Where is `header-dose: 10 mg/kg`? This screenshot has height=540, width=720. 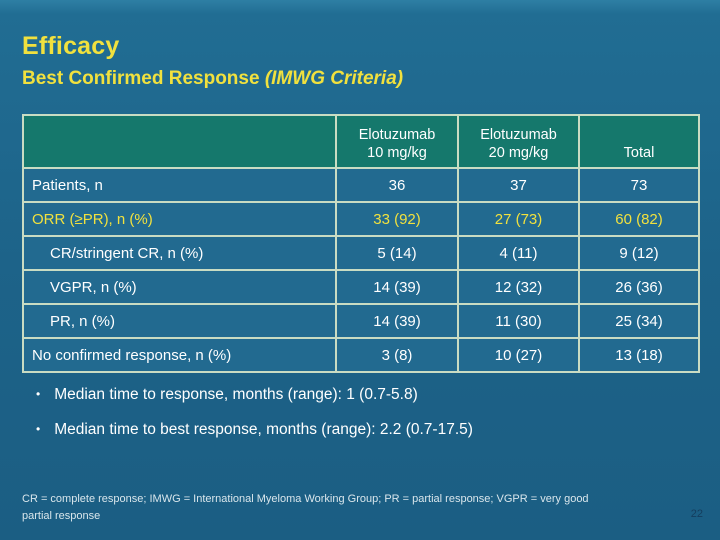
header-dose: 10 mg/kg is located at coordinates (397, 152).